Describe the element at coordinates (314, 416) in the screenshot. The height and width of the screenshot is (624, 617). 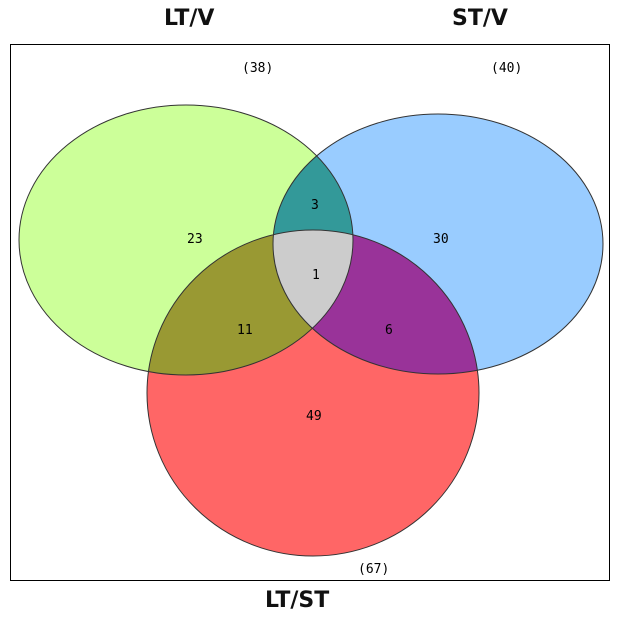
I see `region-lt-st-only: 49` at that location.